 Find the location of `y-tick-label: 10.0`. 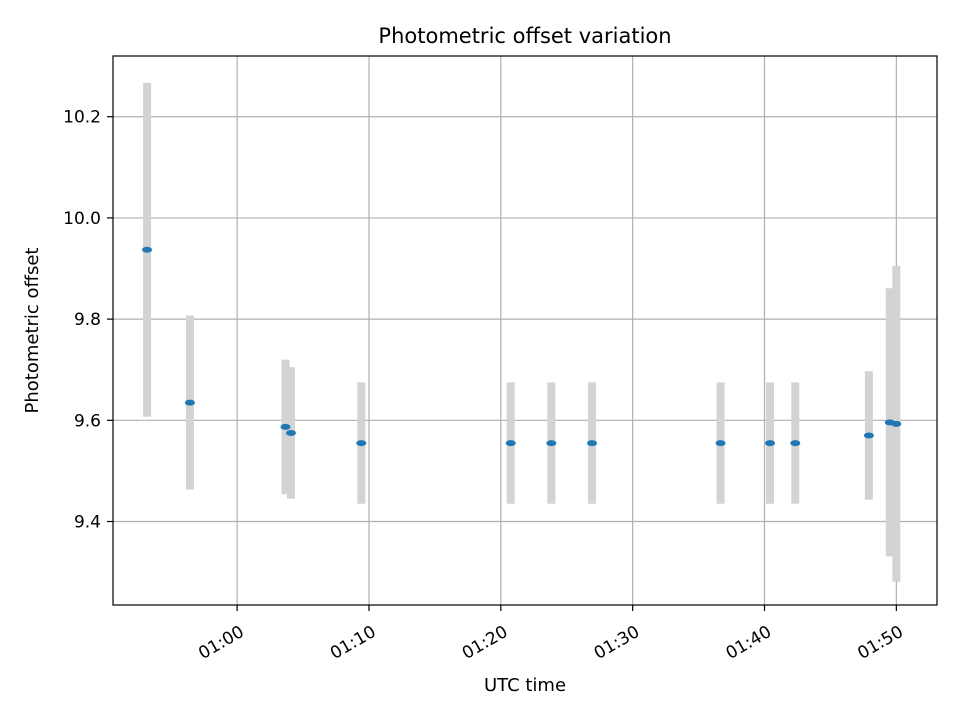

y-tick-label: 10.0 is located at coordinates (82, 219).